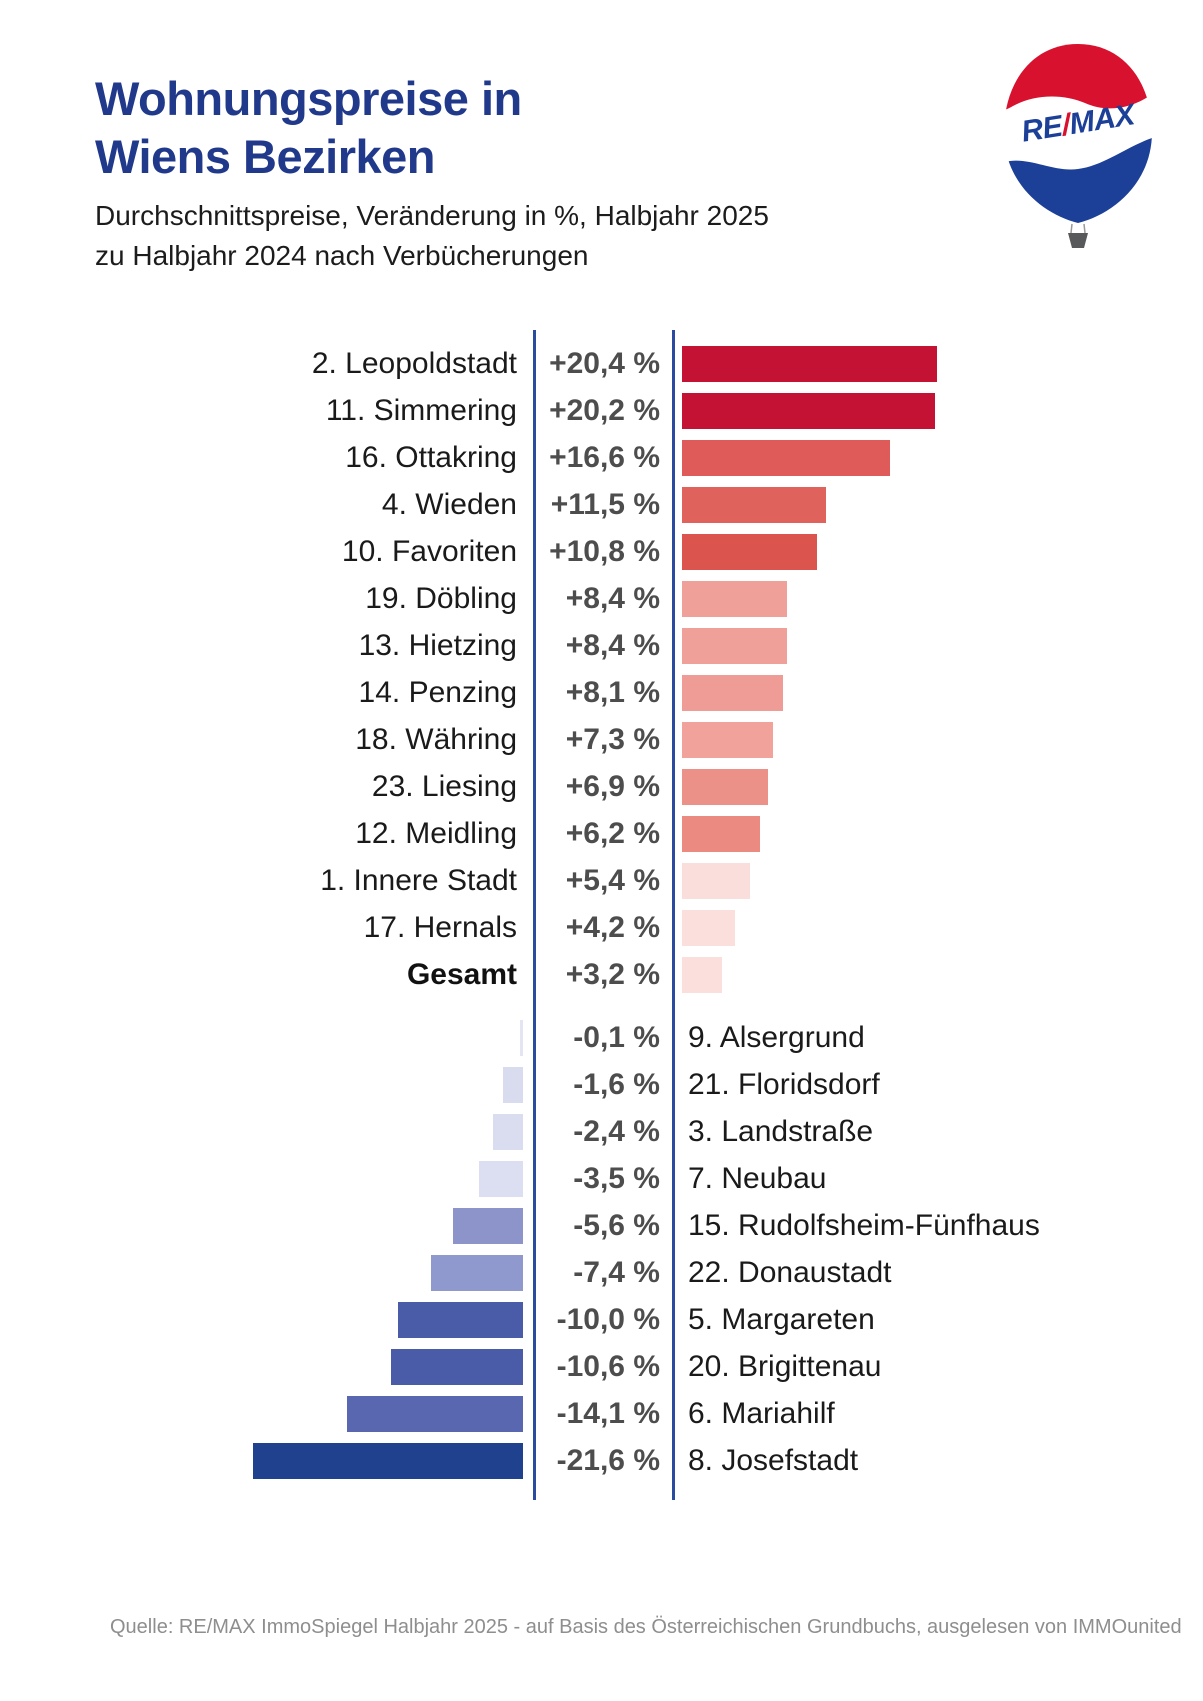  I want to click on row-right-cell: 7. Neubau, so click(938, 1179).